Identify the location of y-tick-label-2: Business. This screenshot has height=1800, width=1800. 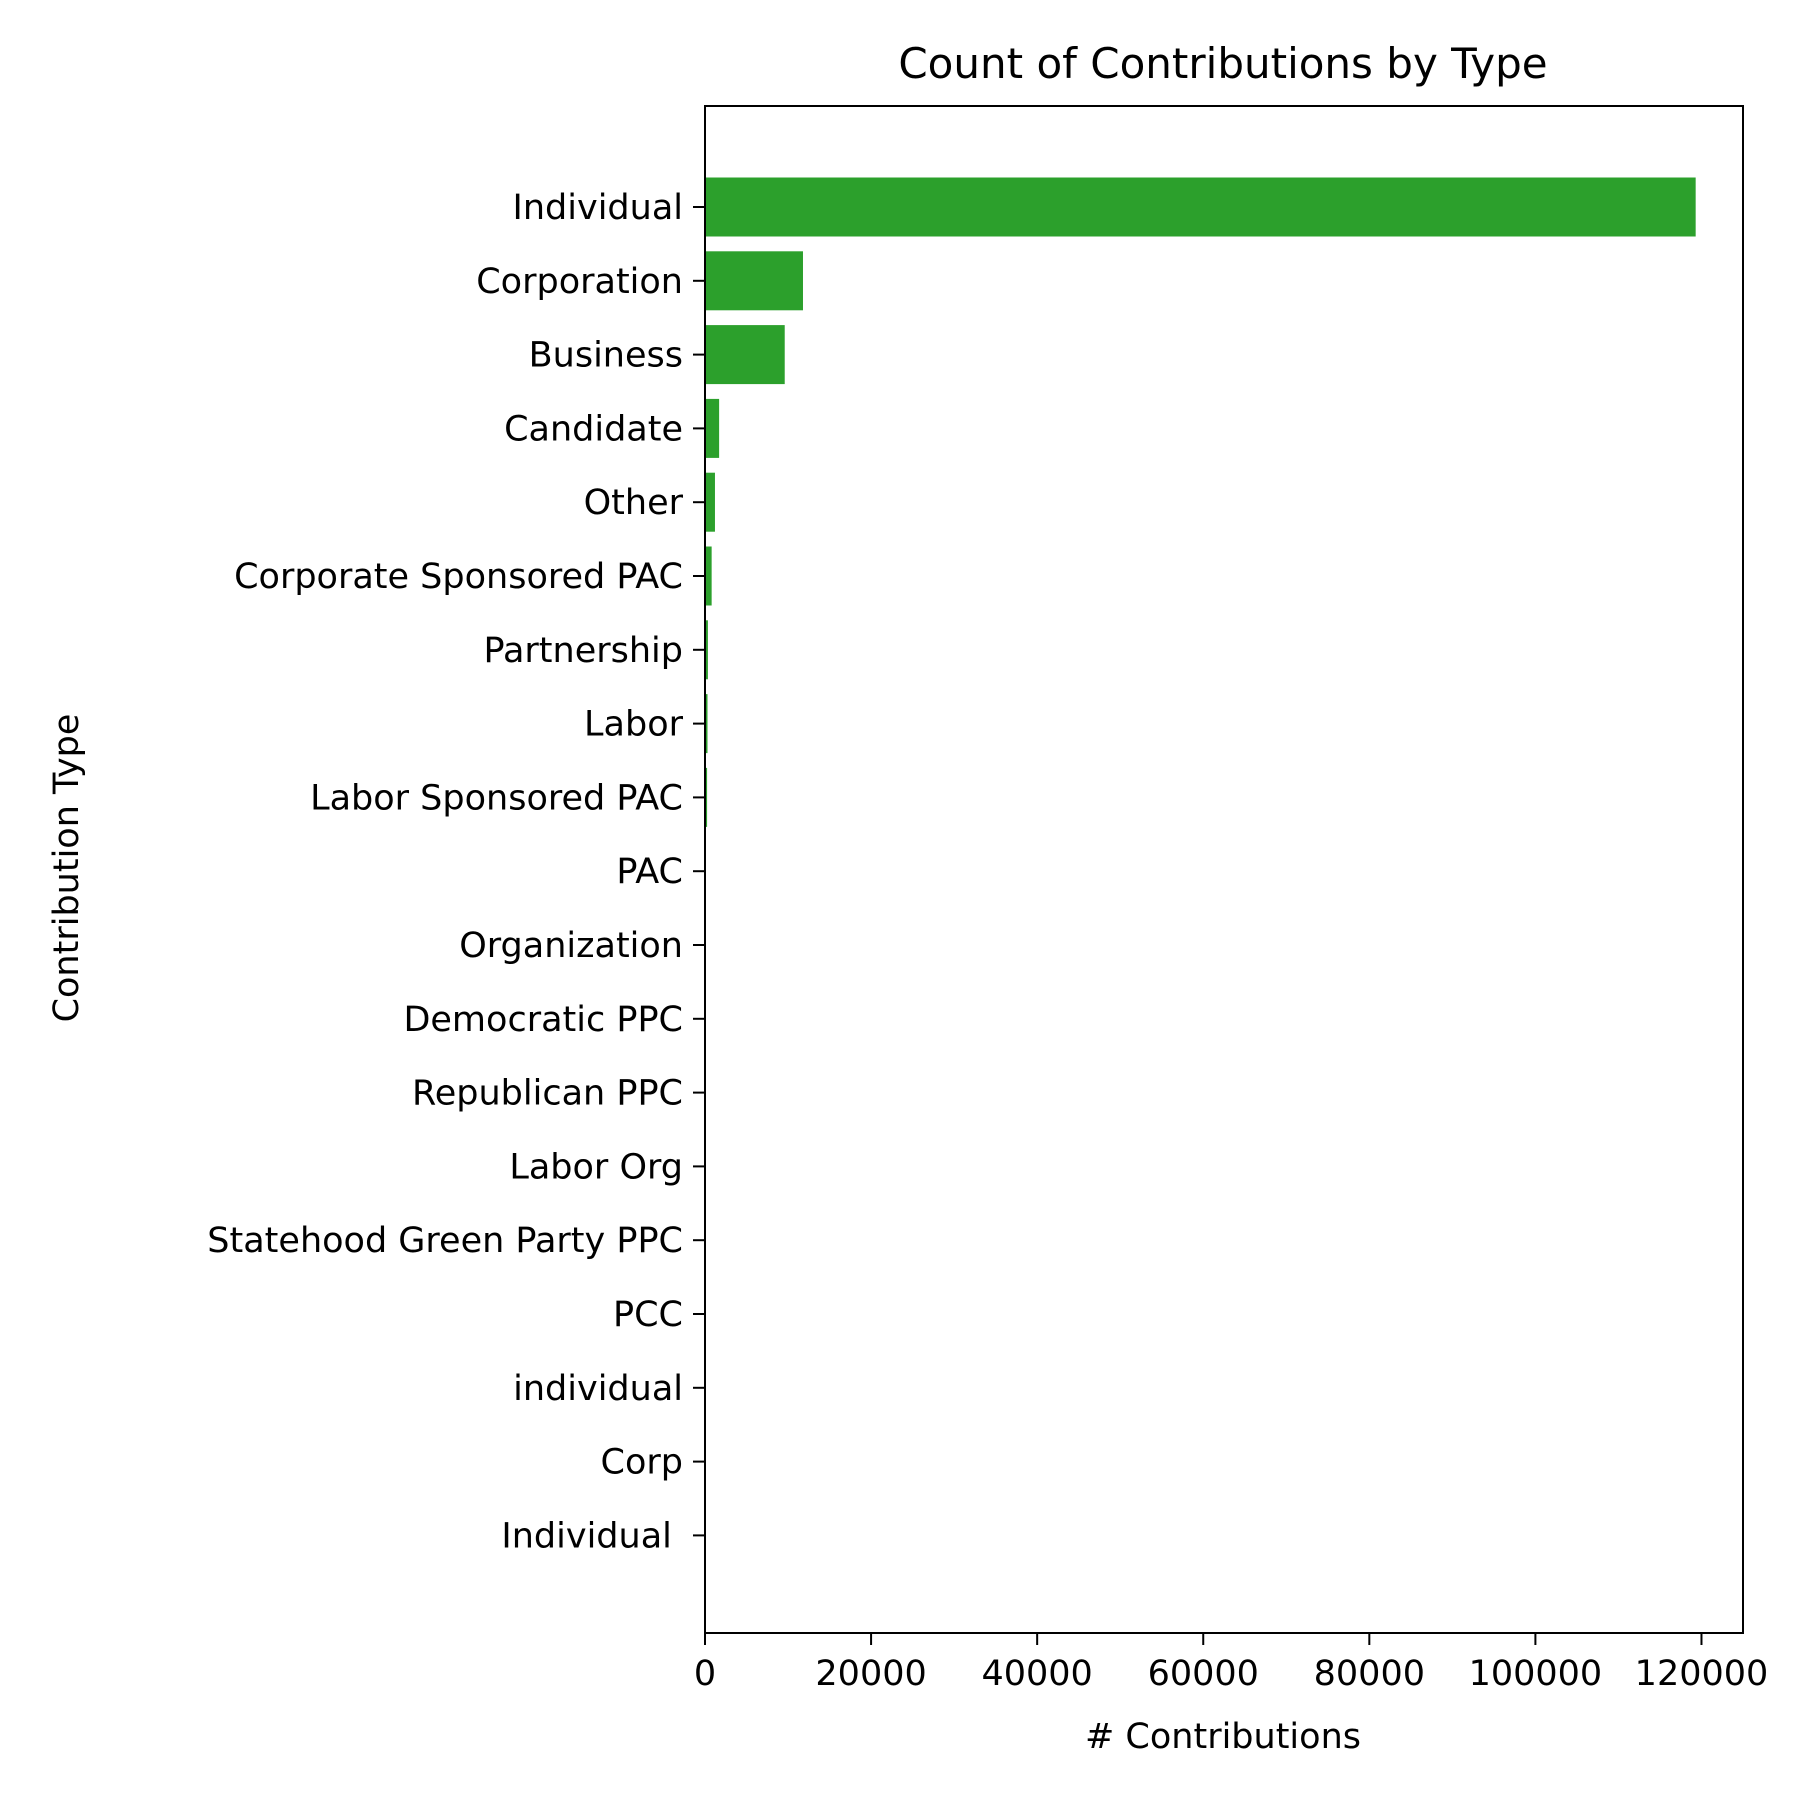
(606, 356).